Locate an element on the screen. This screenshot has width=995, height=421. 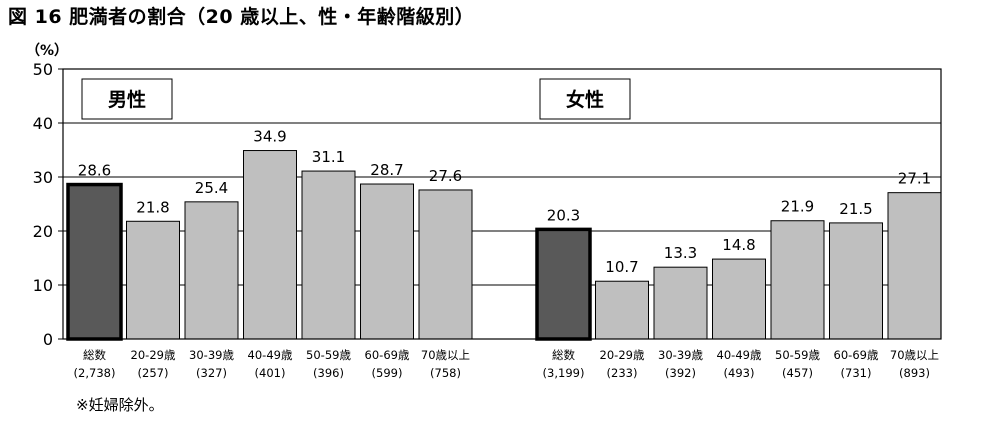
group-label: 女性 is located at coordinates (585, 99).